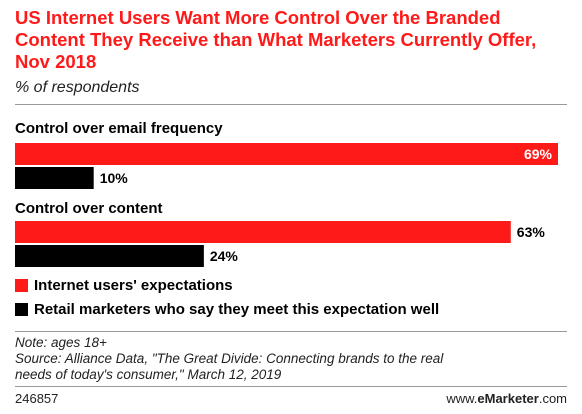 This screenshot has width=582, height=414. What do you see at coordinates (538, 154) in the screenshot?
I see `data-label-internet-users-0: 69%` at bounding box center [538, 154].